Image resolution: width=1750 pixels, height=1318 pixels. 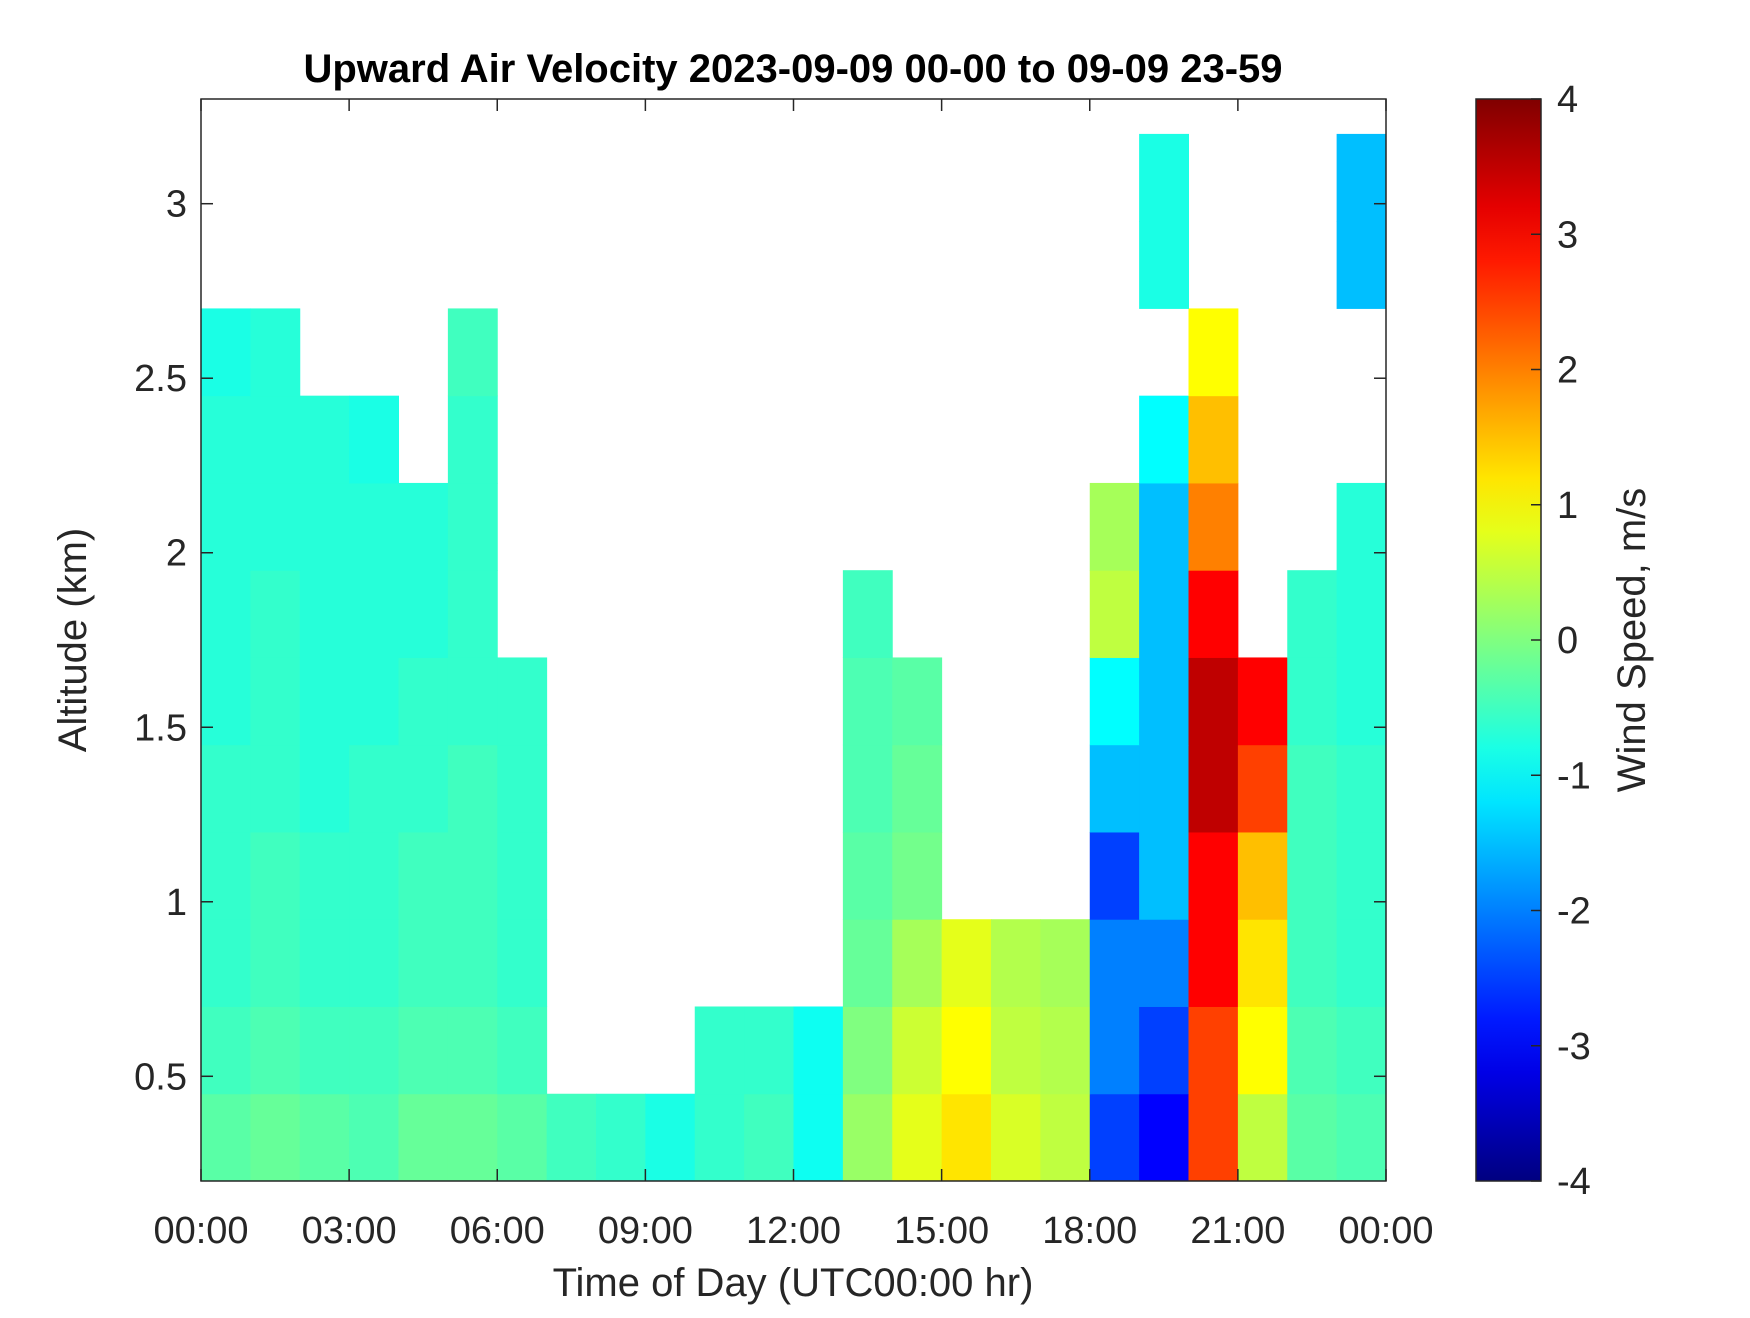 I want to click on colorbar-tick-label: 4, so click(x=1567, y=100).